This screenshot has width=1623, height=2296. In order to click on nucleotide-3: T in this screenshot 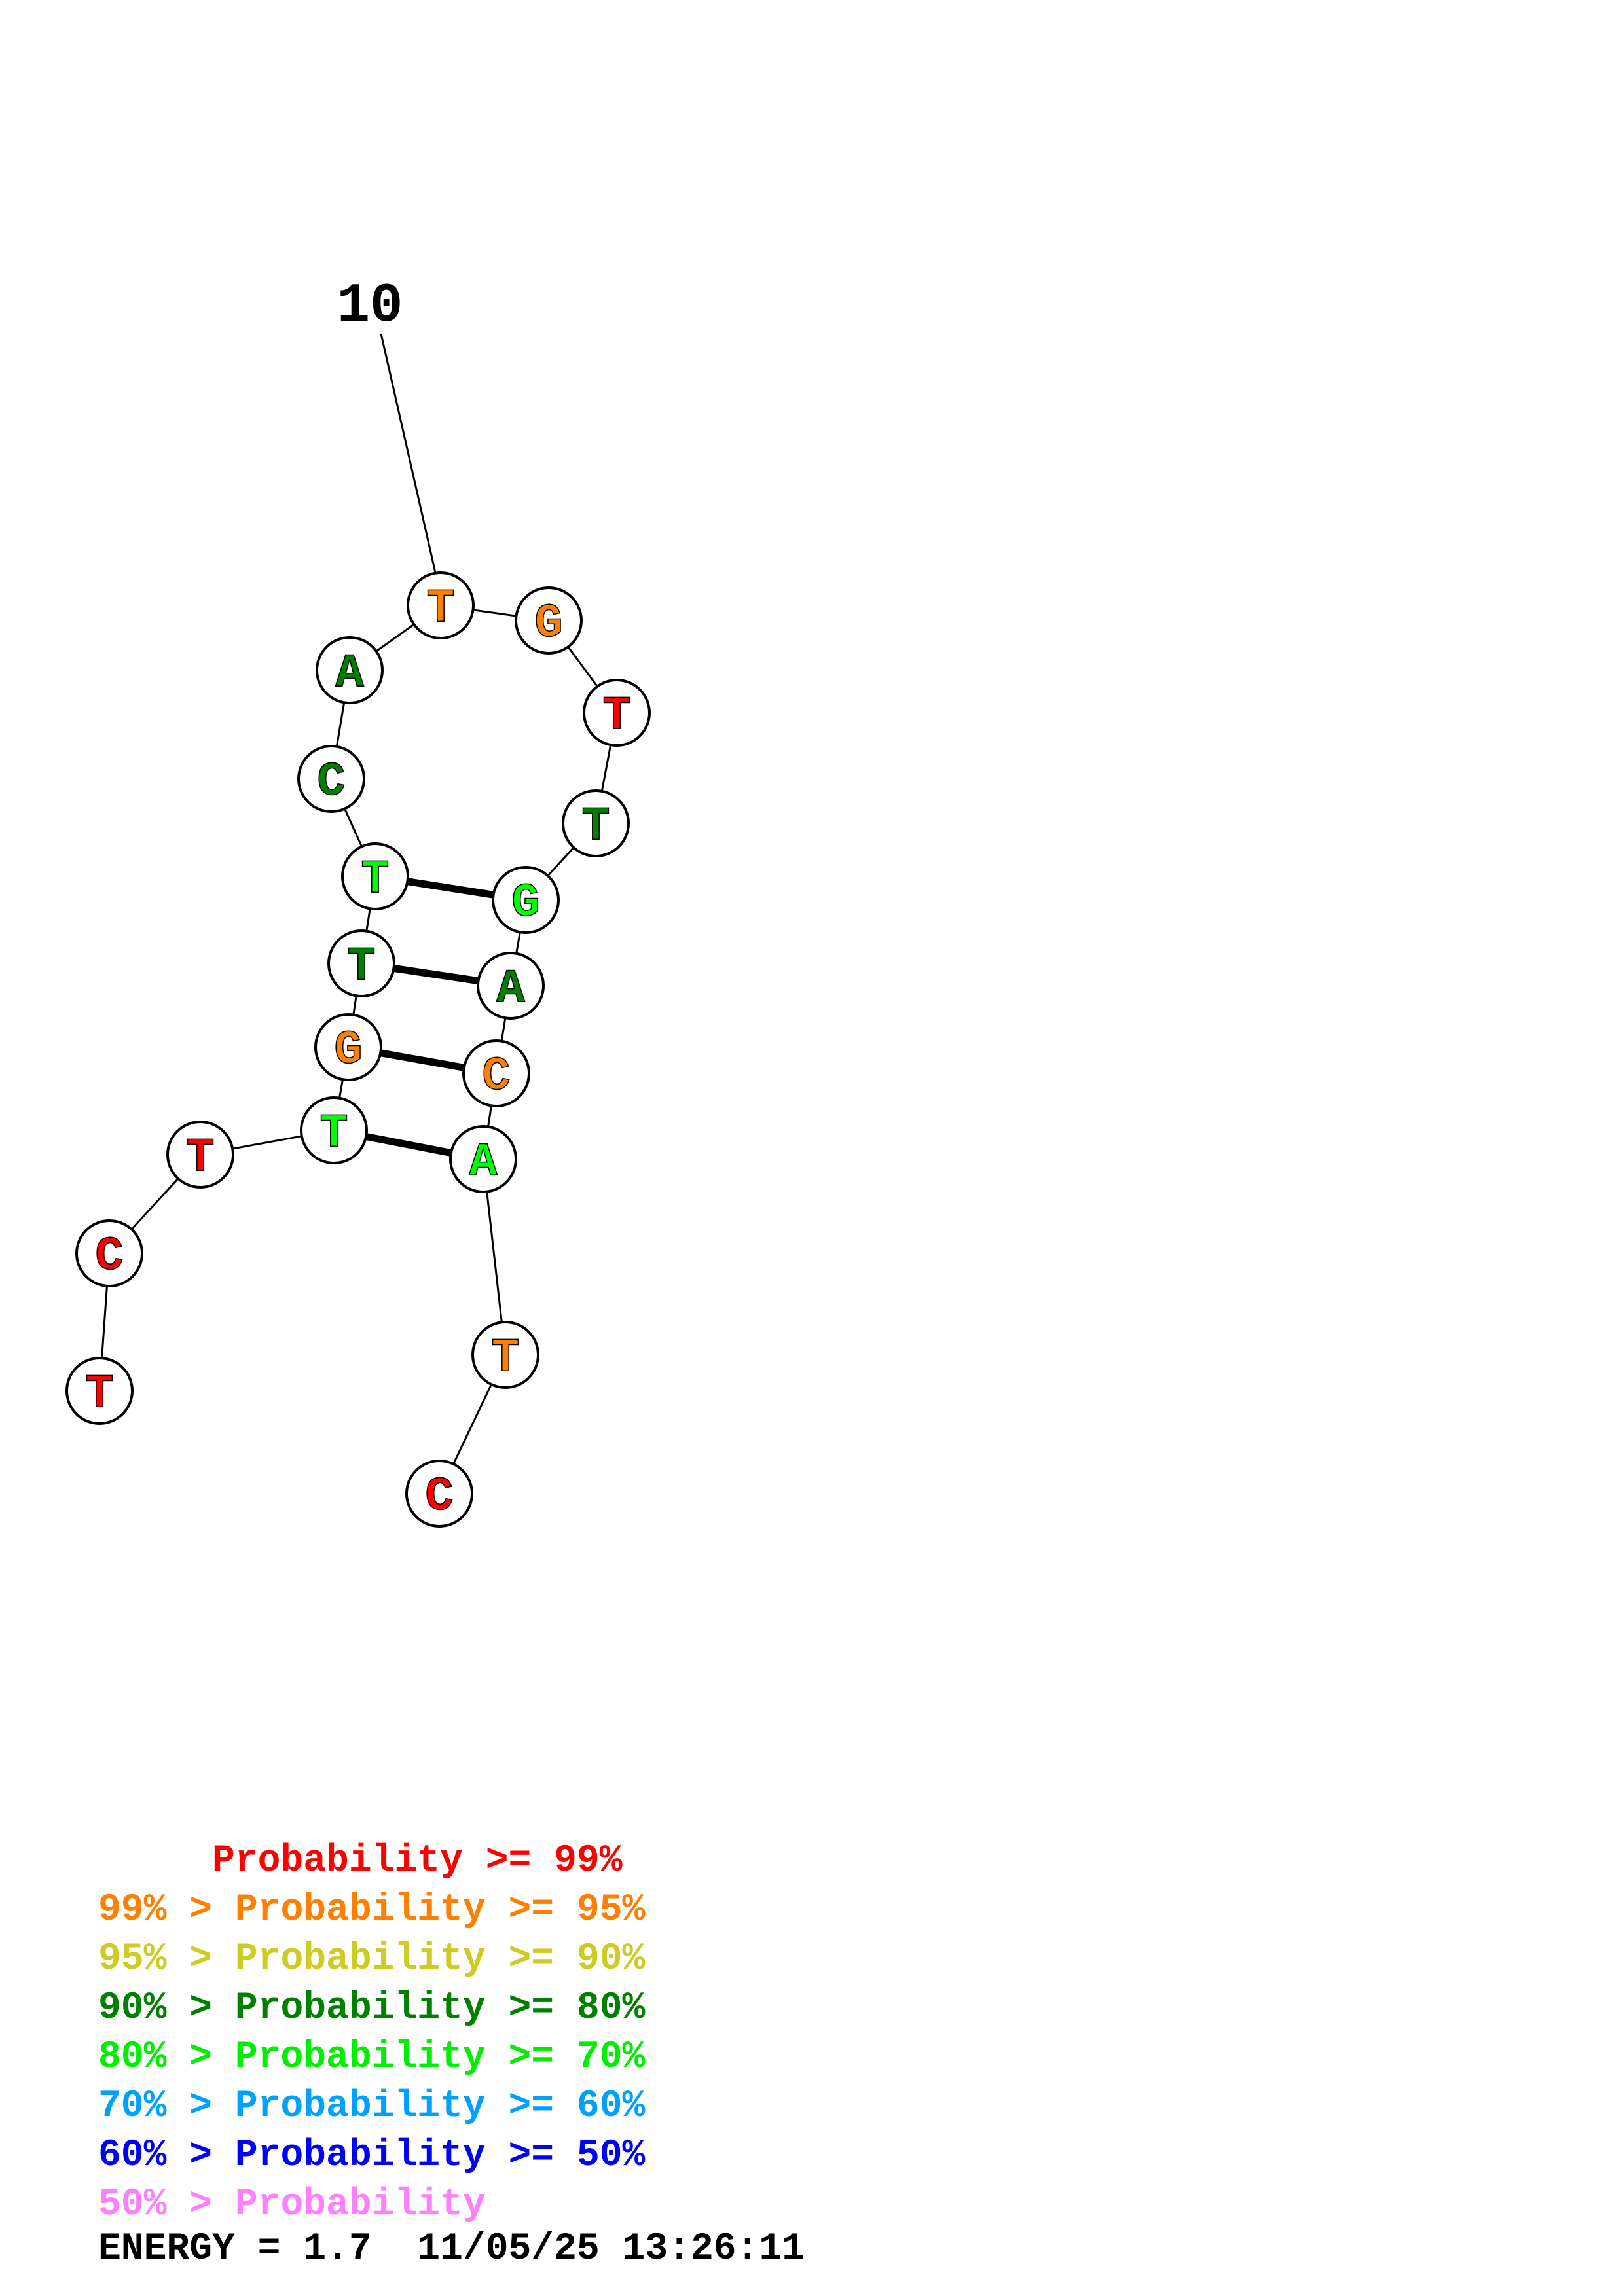, I will do `click(200, 1155)`.